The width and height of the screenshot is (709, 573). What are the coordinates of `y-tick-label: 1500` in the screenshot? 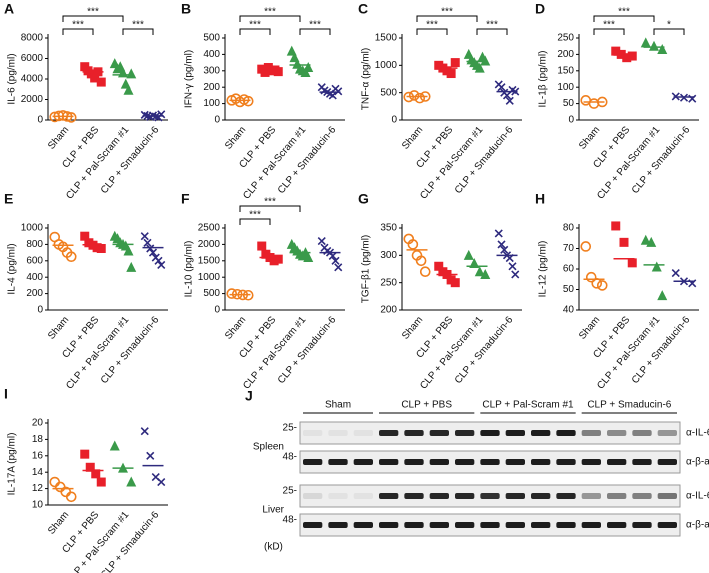 It's located at (209, 260).